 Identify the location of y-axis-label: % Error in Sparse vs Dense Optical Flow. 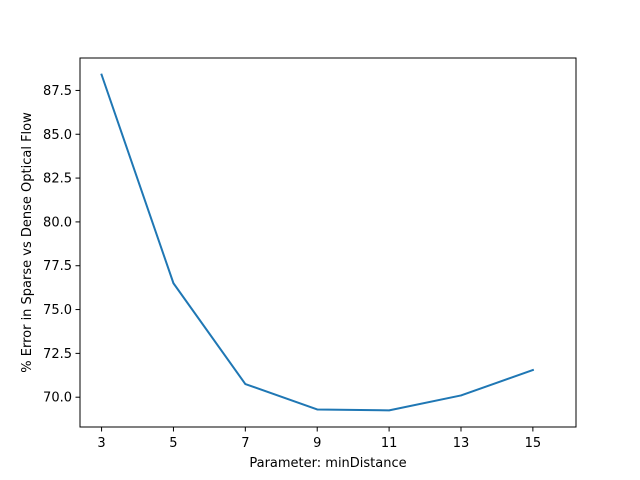
(27, 242).